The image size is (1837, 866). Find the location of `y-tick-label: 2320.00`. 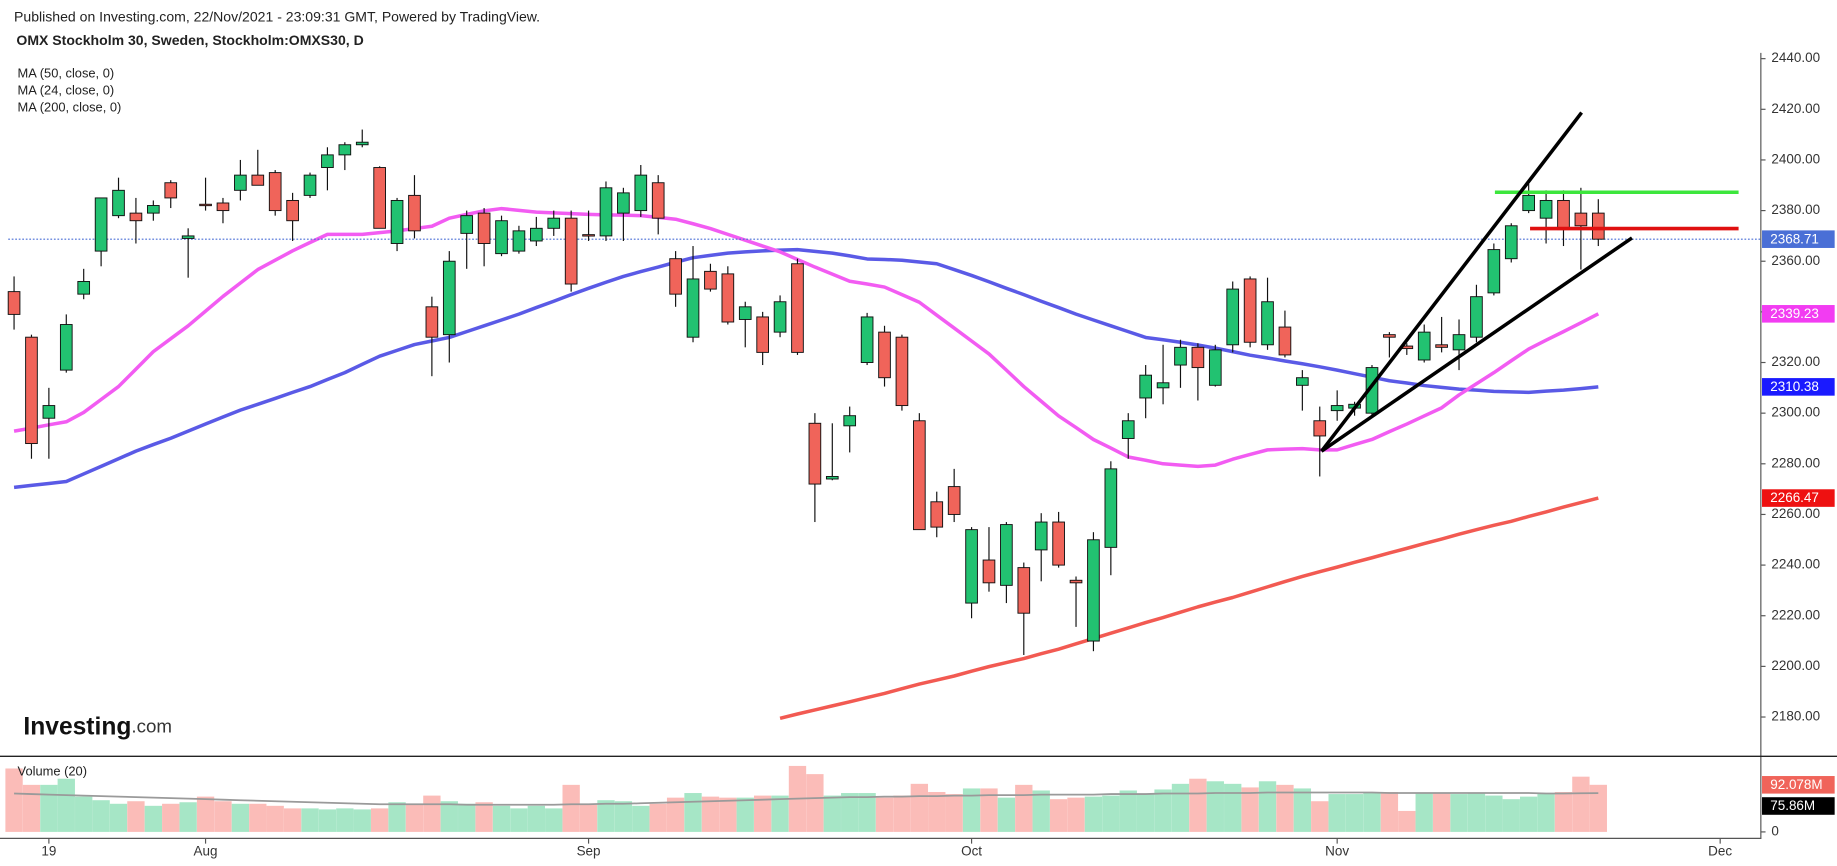

y-tick-label: 2320.00 is located at coordinates (1795, 361).